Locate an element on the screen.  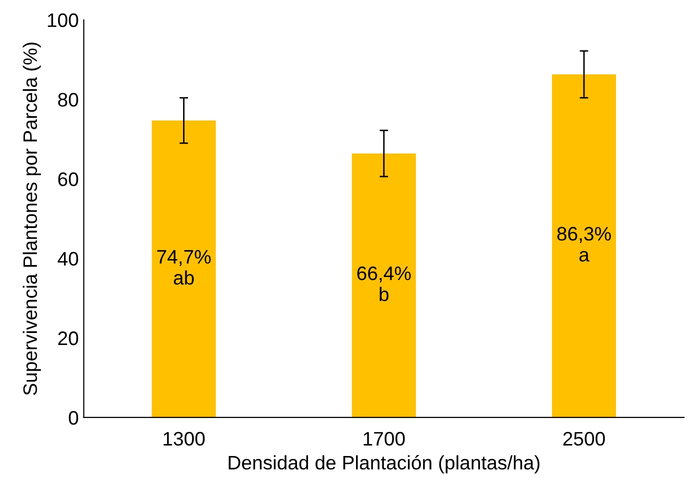
data-label: 86,3% a is located at coordinates (584, 244).